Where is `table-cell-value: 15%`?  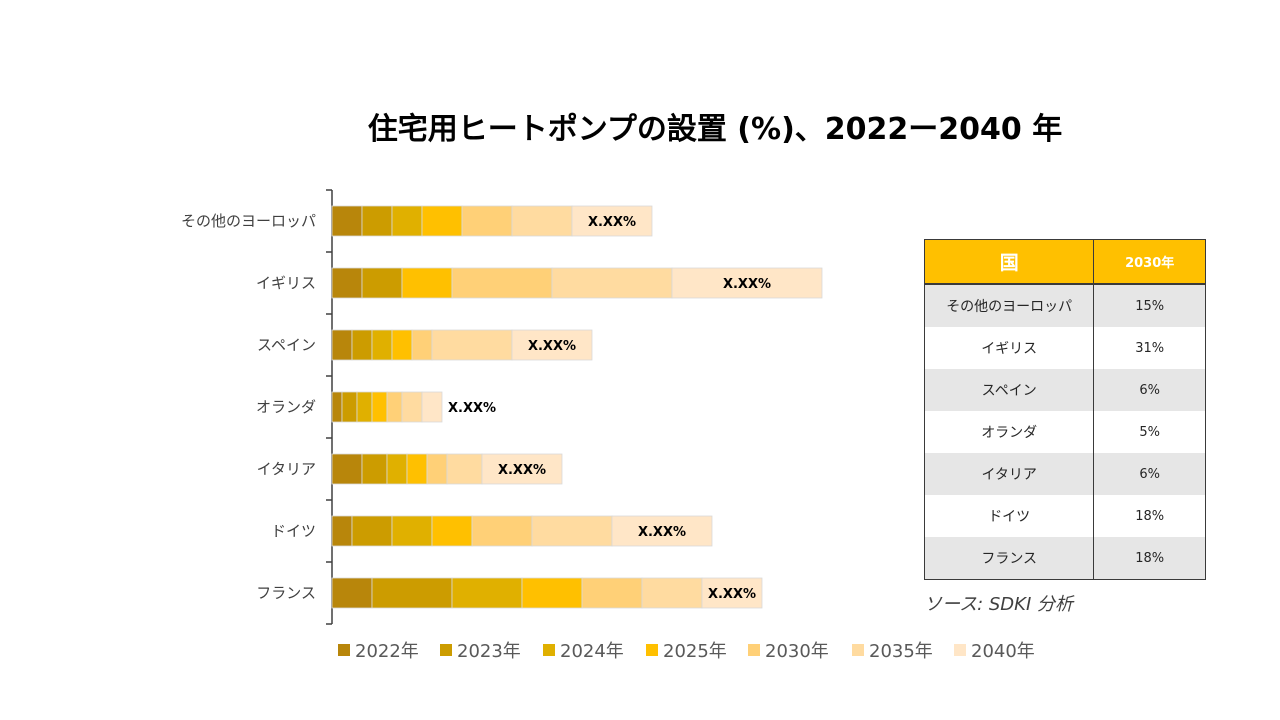
table-cell-value: 15% is located at coordinates (1150, 306).